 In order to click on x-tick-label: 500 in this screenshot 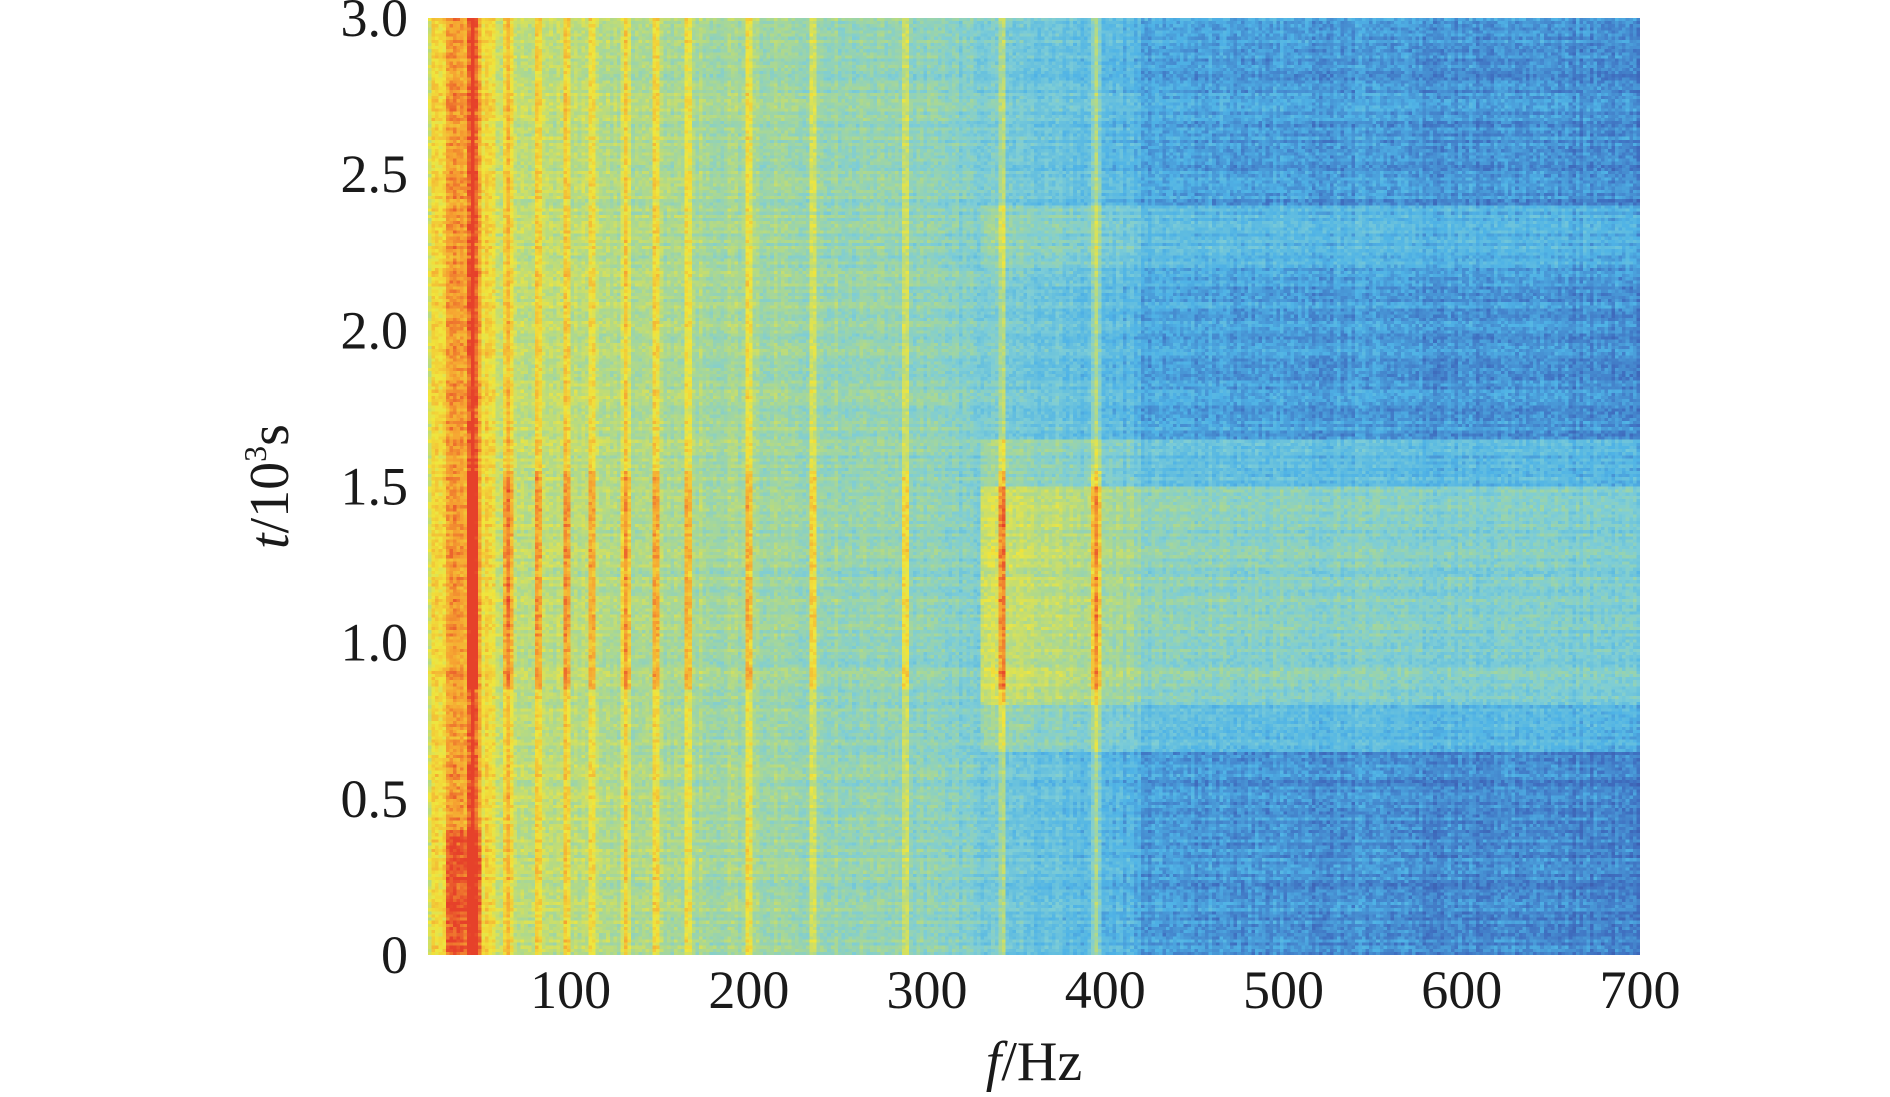, I will do `click(1283, 990)`.